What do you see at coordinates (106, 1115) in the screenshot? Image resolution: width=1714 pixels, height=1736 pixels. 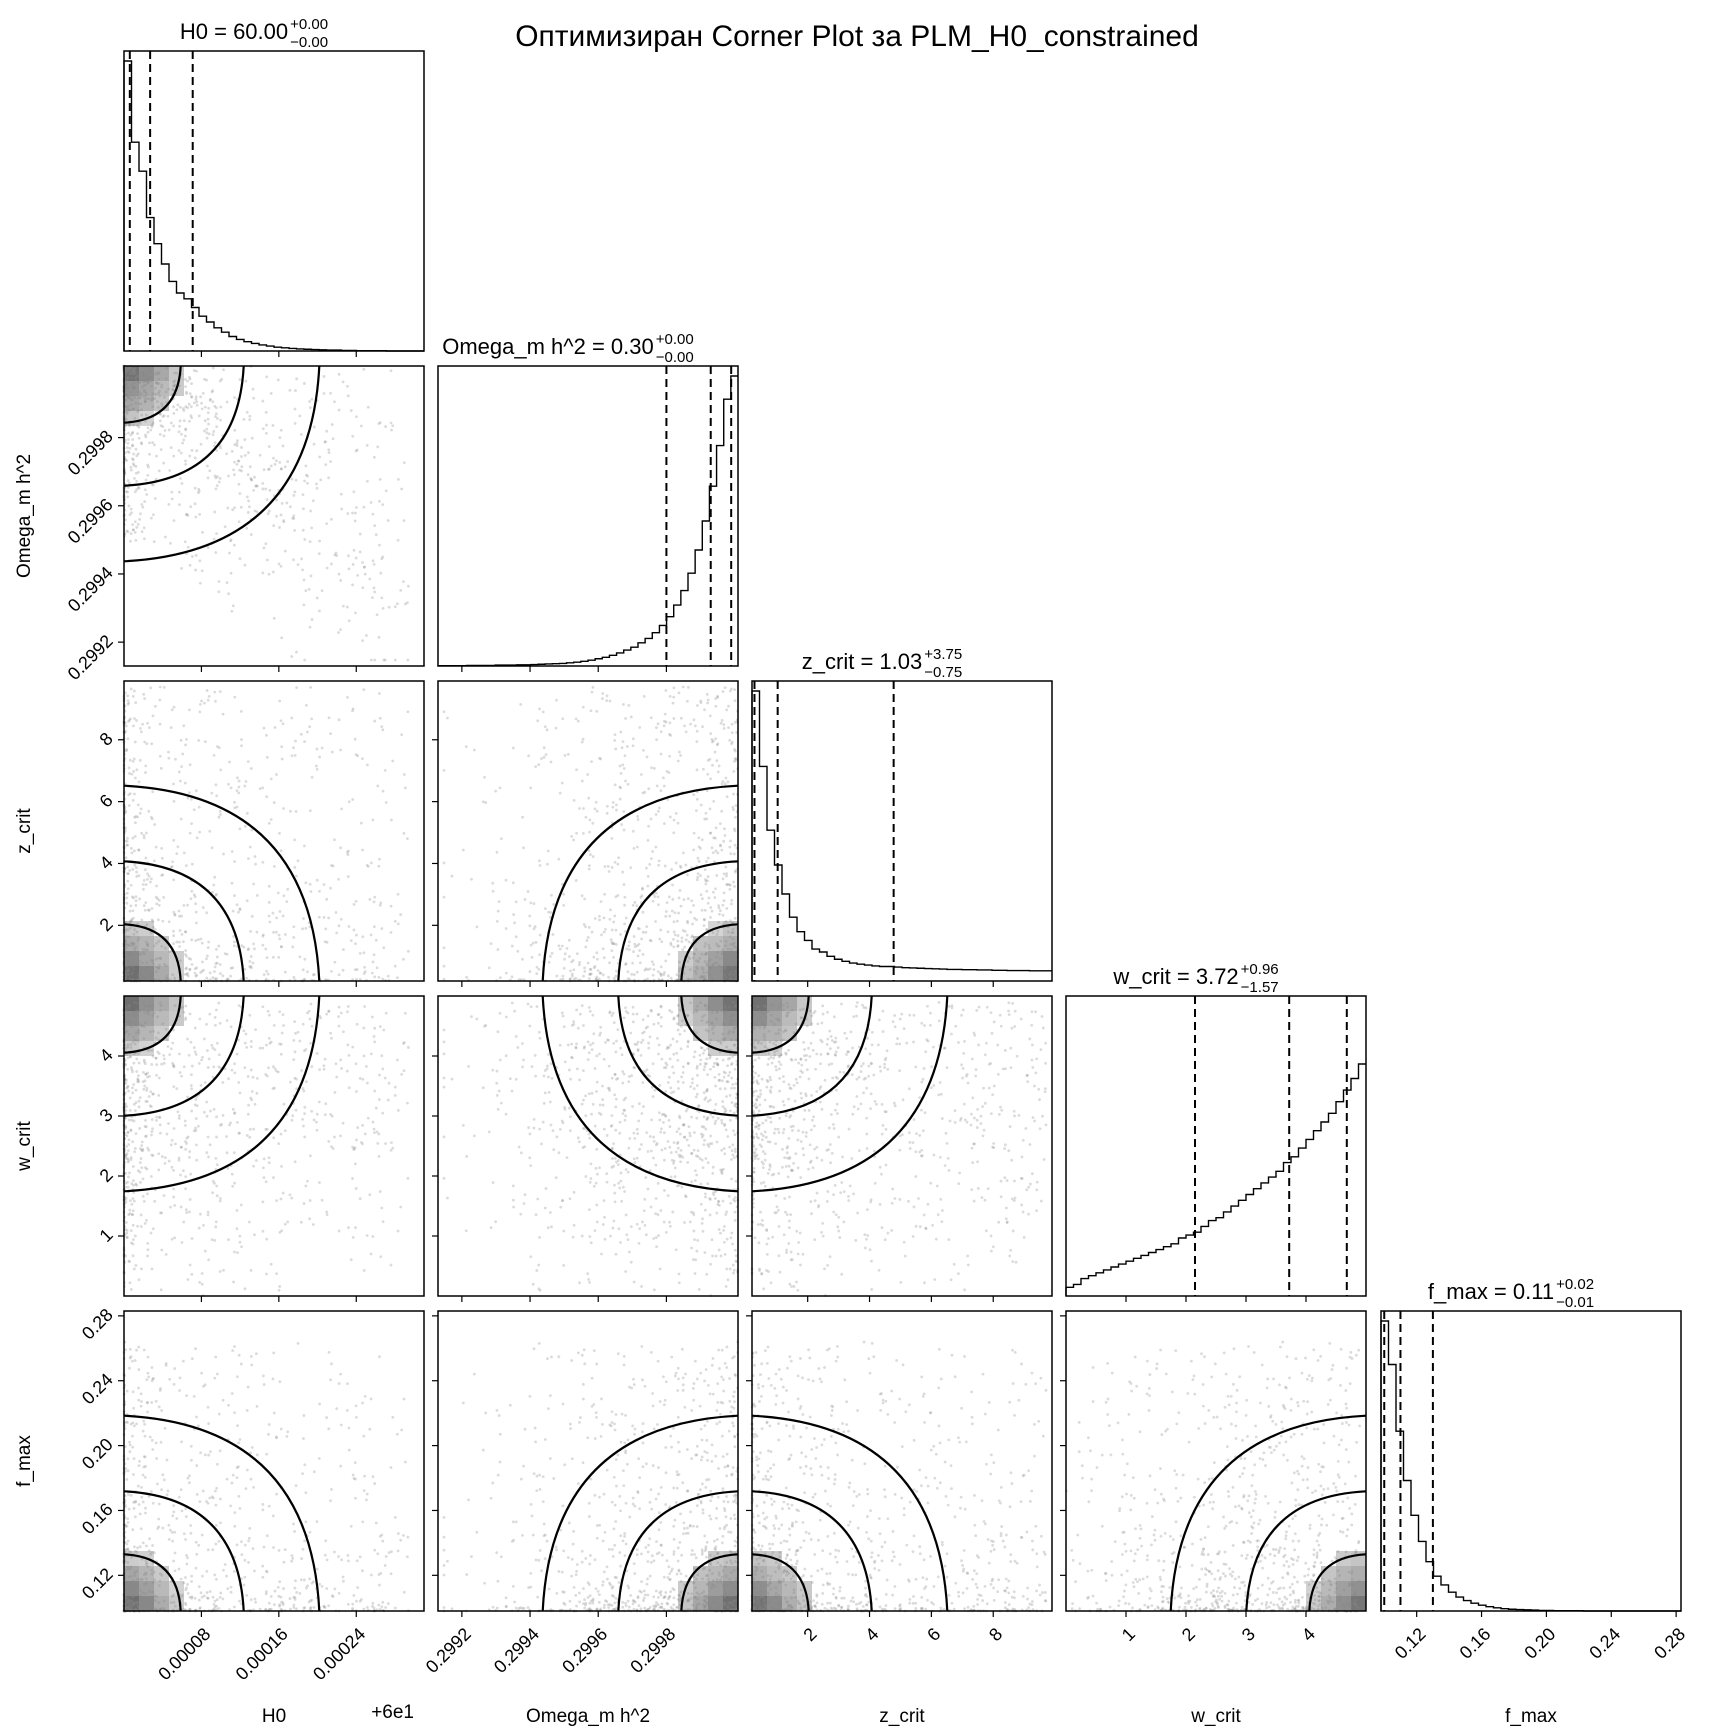 I see `y-tick-label: 3` at bounding box center [106, 1115].